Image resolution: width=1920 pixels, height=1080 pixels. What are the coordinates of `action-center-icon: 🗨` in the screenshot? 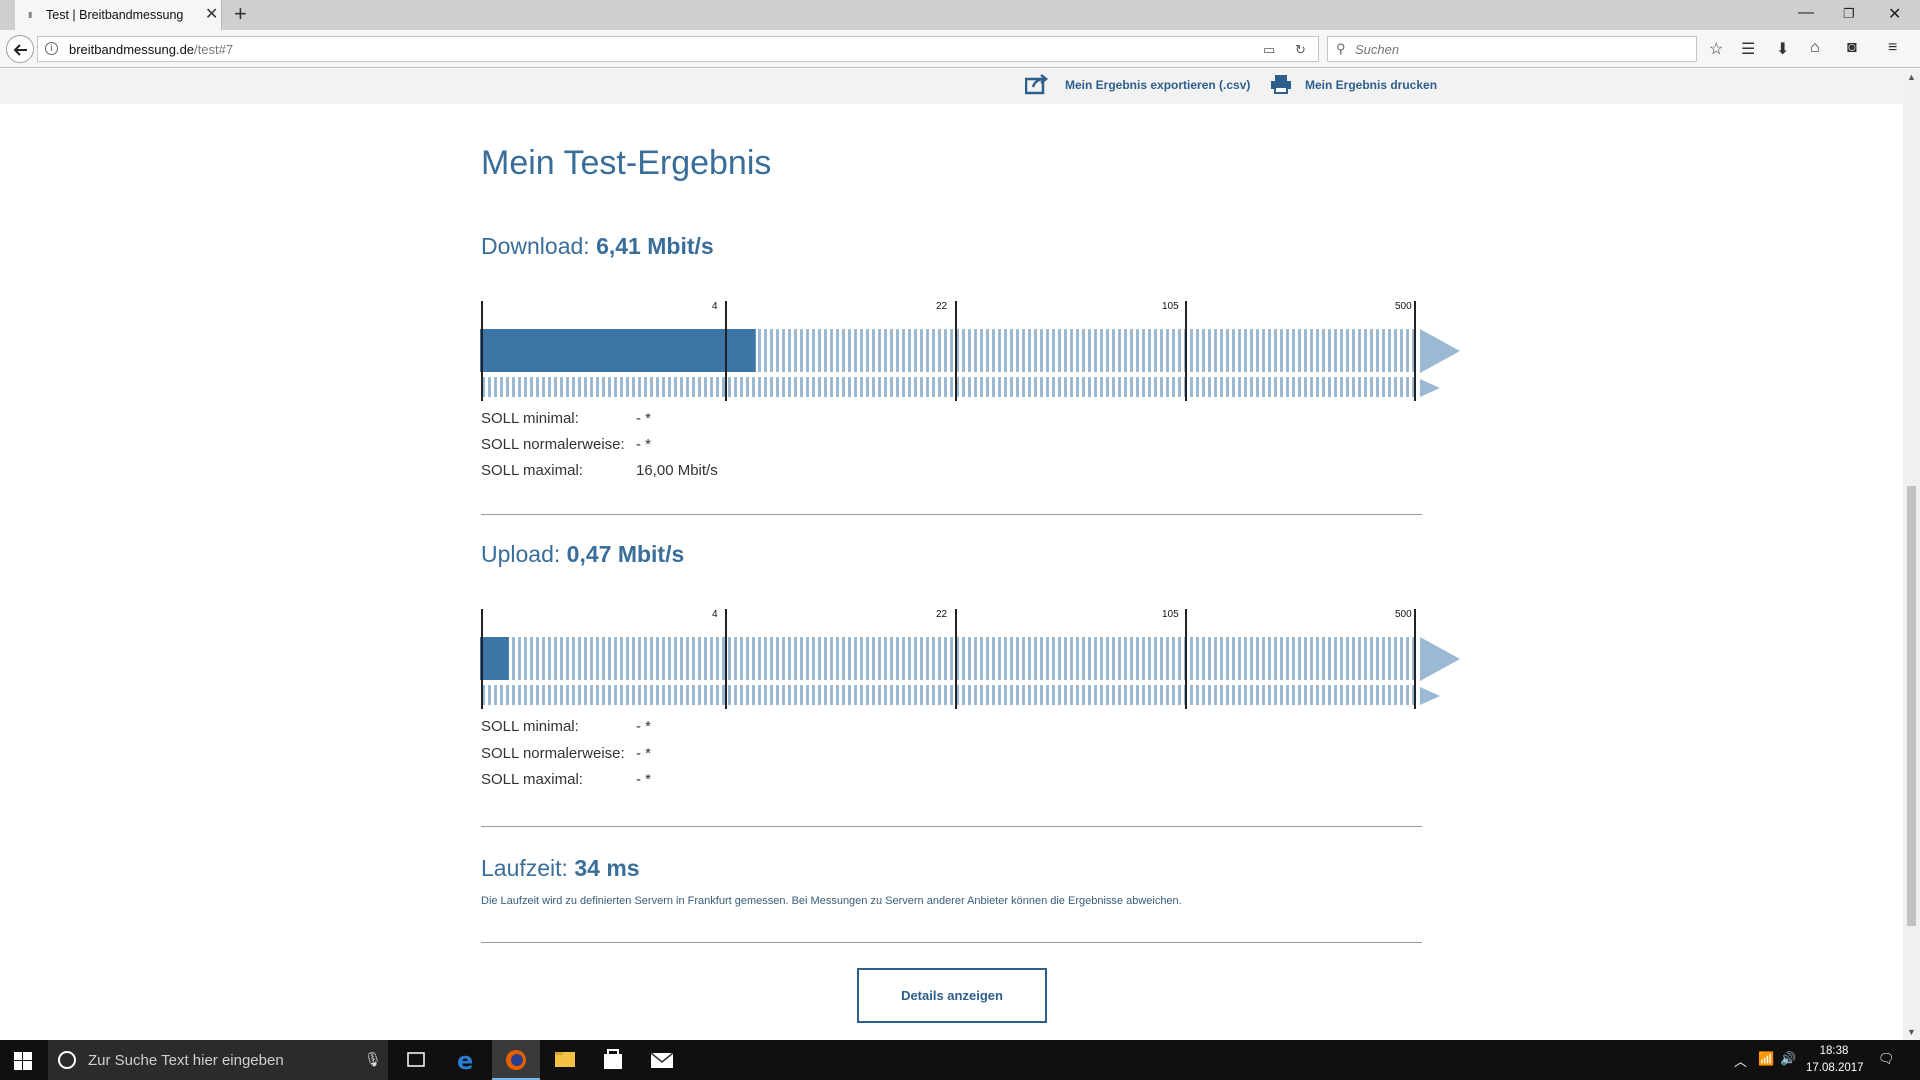 It's located at (1886, 1058).